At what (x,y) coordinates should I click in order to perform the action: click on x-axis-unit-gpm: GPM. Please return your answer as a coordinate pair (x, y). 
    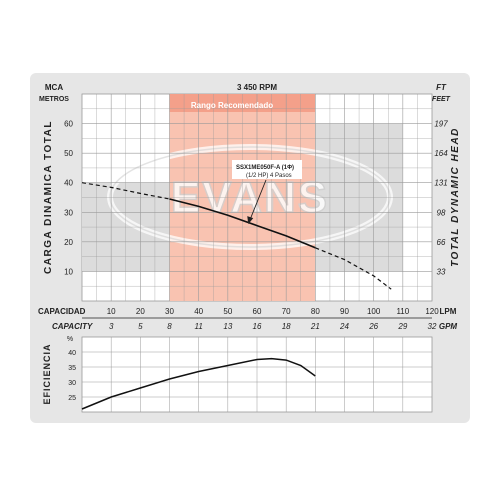
    Looking at the image, I should click on (448, 326).